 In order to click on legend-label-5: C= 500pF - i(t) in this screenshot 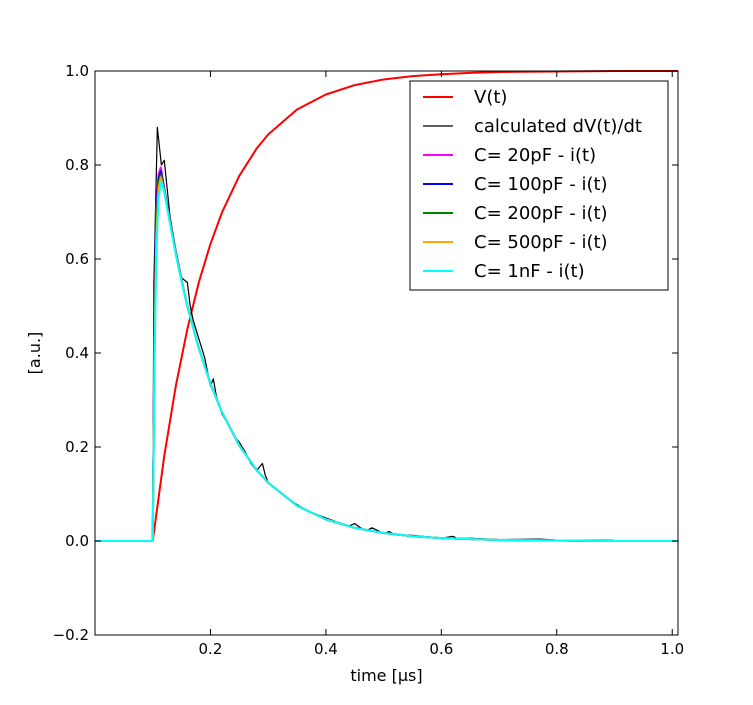, I will do `click(541, 242)`.